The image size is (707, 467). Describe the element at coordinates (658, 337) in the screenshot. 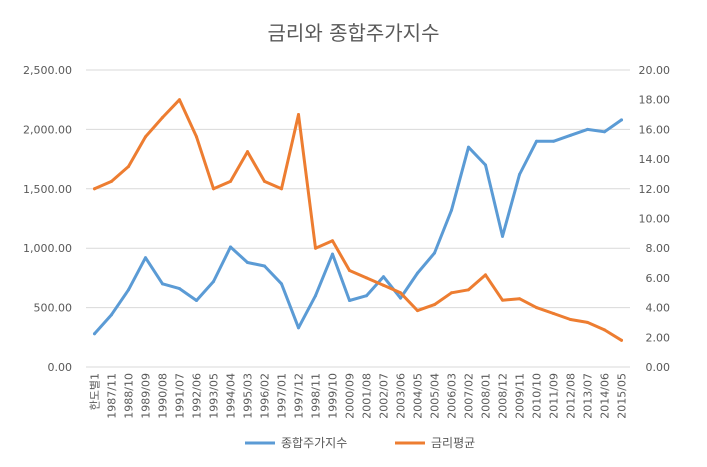

I see `right-tick-label: 2.00` at that location.